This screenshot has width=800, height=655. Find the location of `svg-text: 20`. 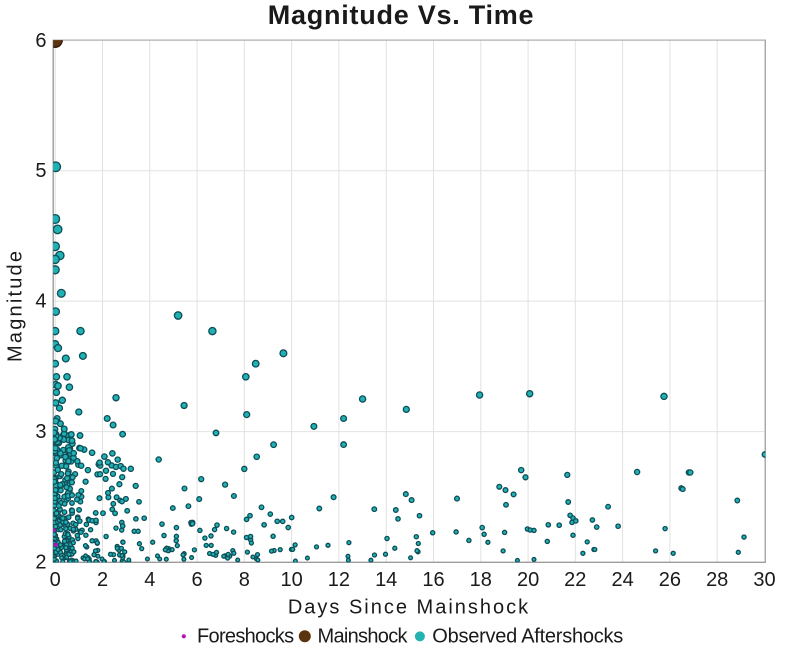

svg-text: 20 is located at coordinates (528, 580).